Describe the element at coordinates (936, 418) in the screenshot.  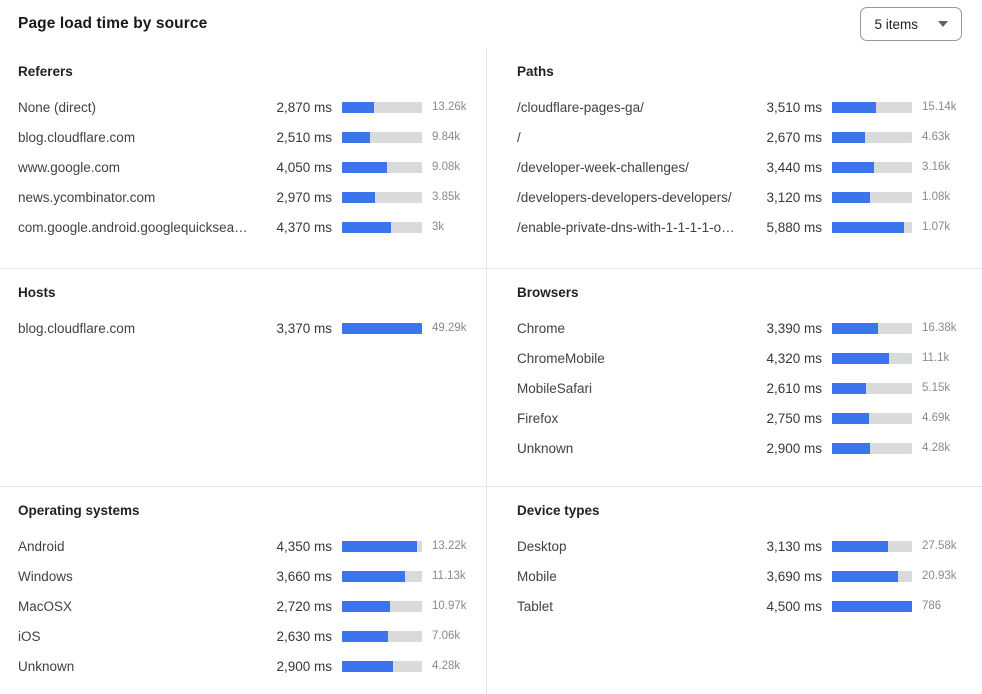
I see `row-count: 4.69k` at that location.